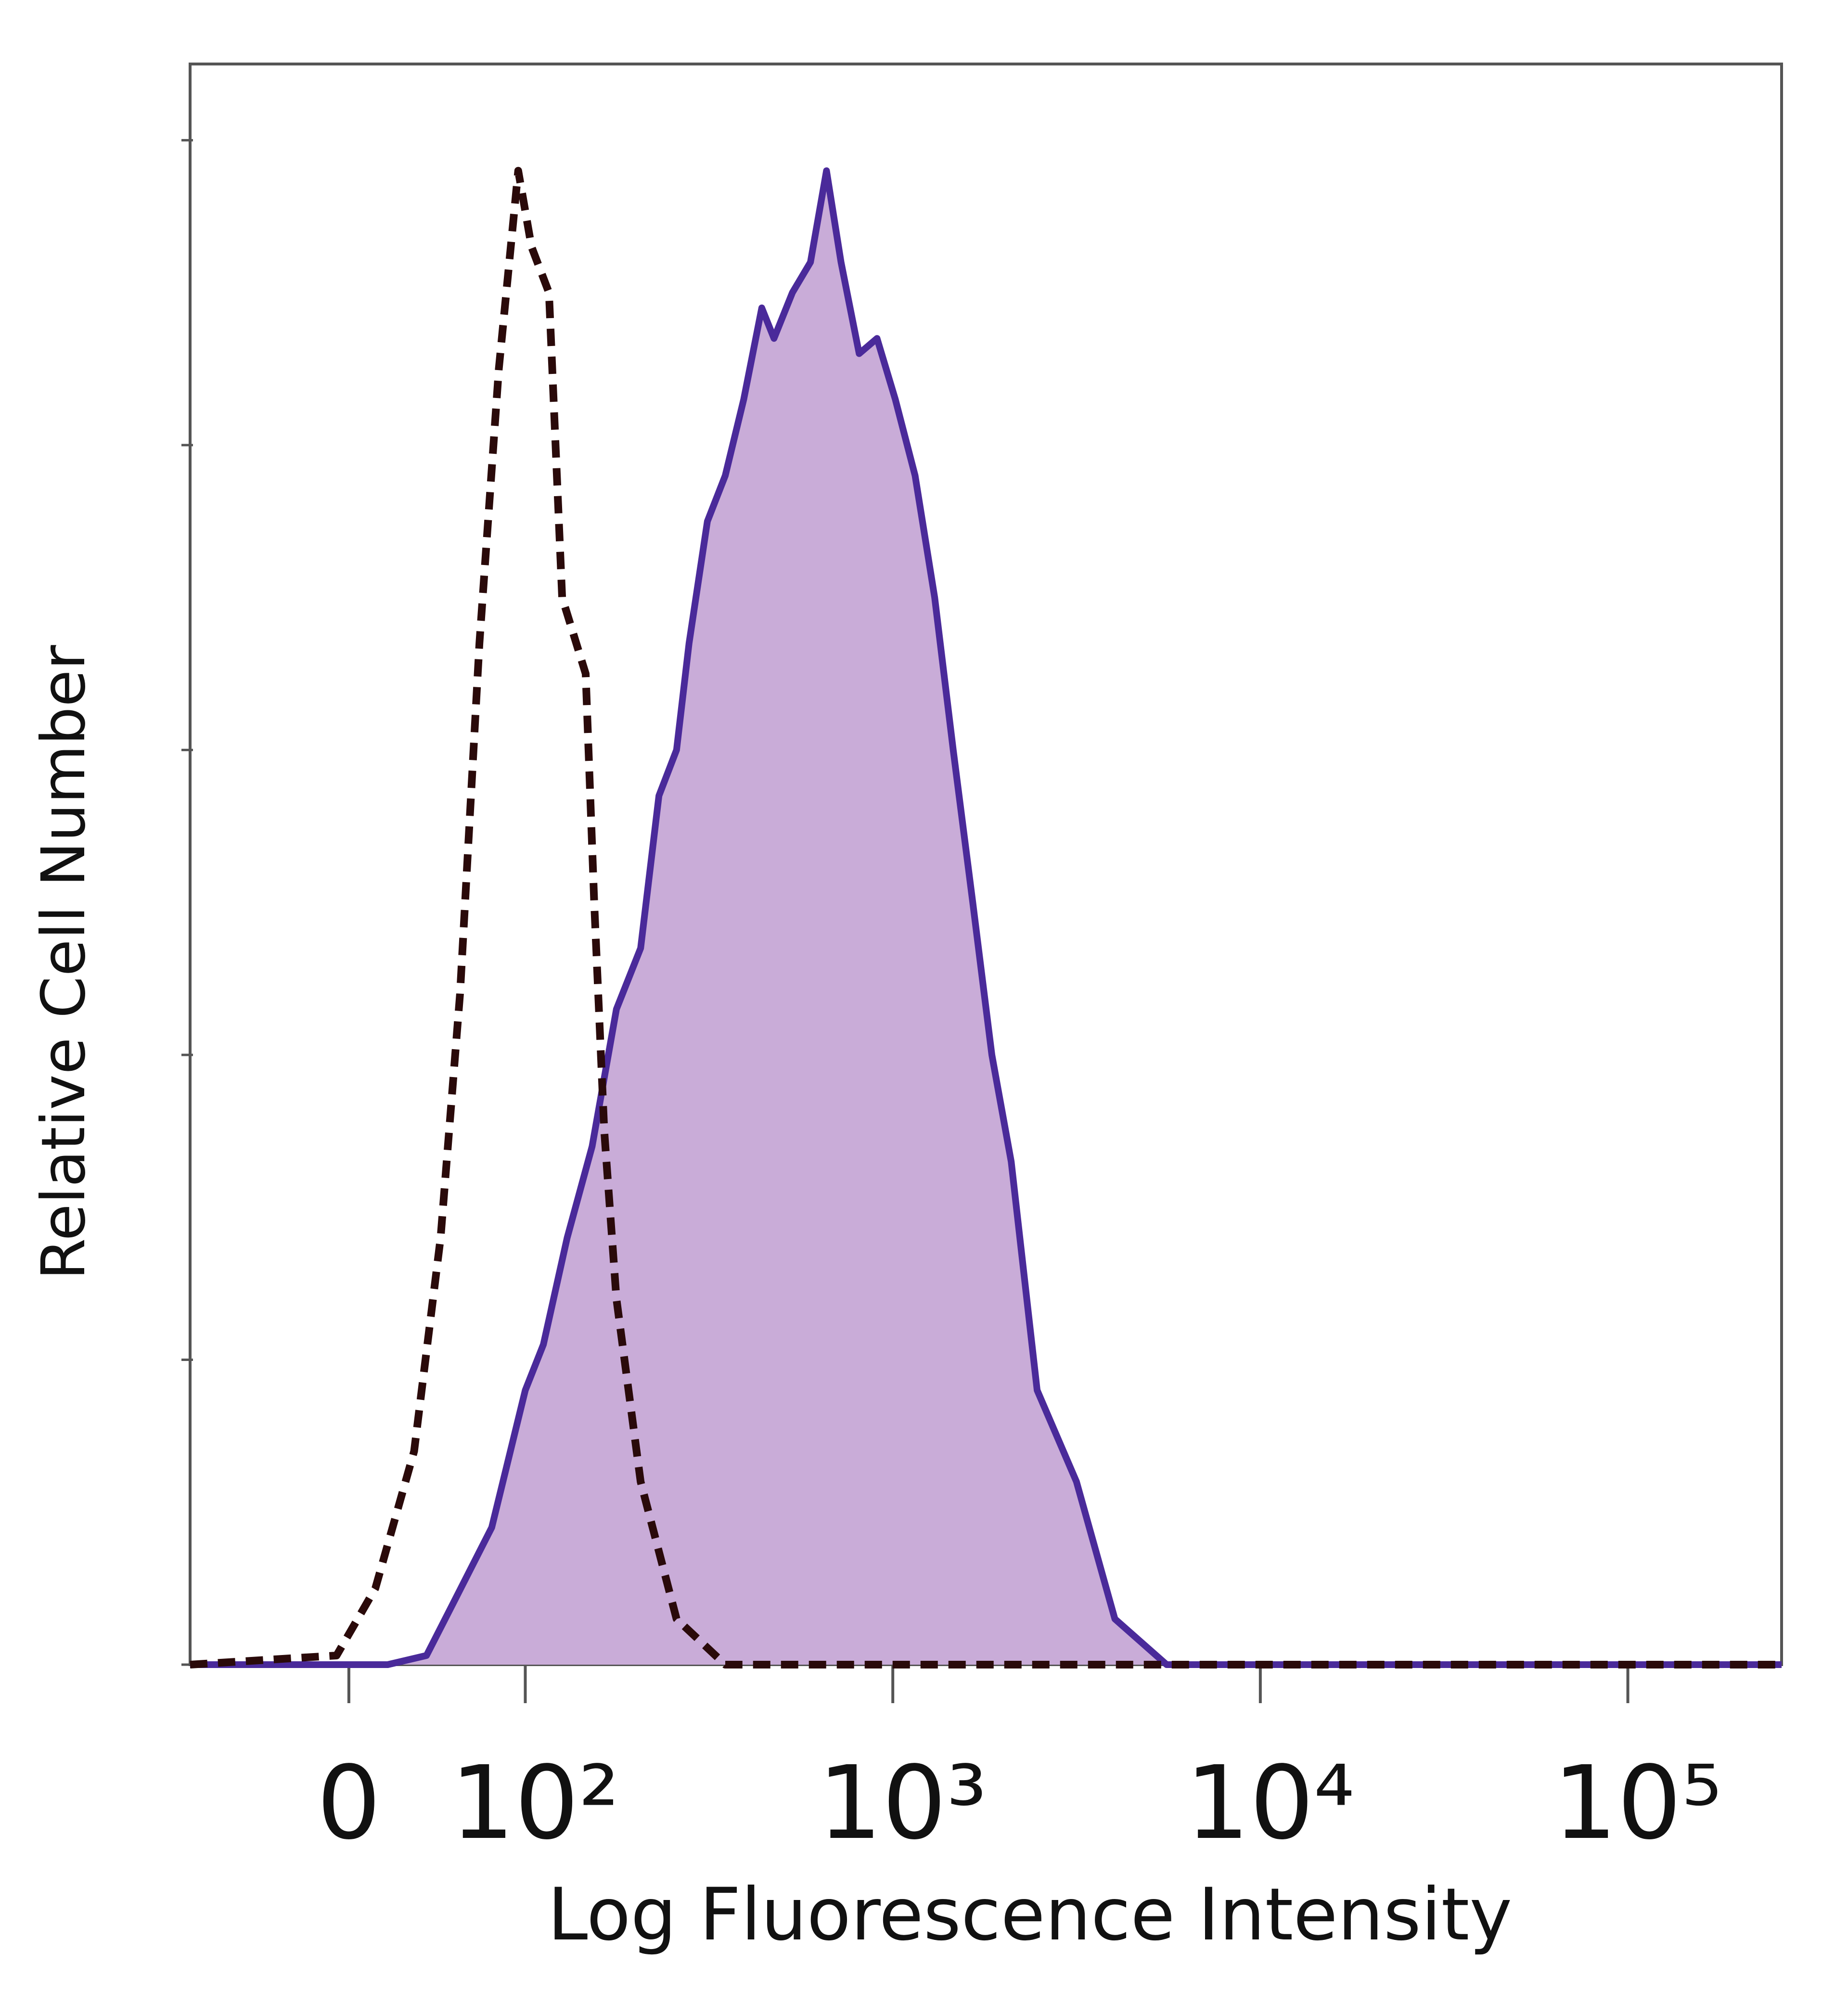 The width and height of the screenshot is (1848, 2002). I want to click on x-tick-label: 10⁴, so click(1269, 1803).